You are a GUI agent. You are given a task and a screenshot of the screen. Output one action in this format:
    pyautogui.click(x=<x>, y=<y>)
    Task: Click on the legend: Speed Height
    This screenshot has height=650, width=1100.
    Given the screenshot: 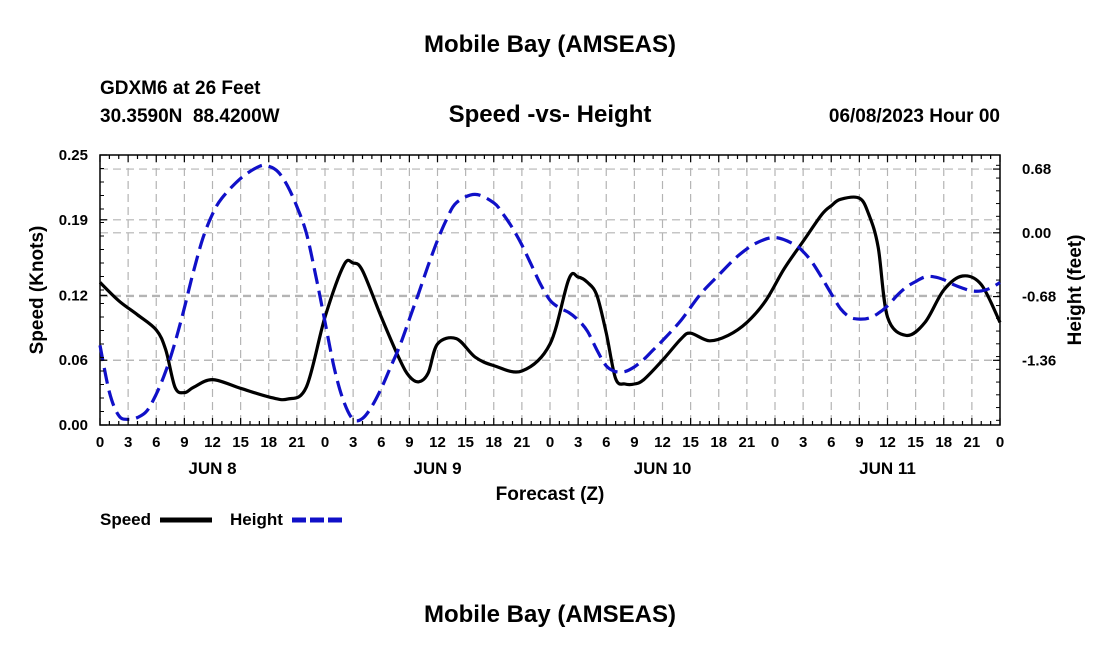 What is the action you would take?
    pyautogui.click(x=221, y=519)
    